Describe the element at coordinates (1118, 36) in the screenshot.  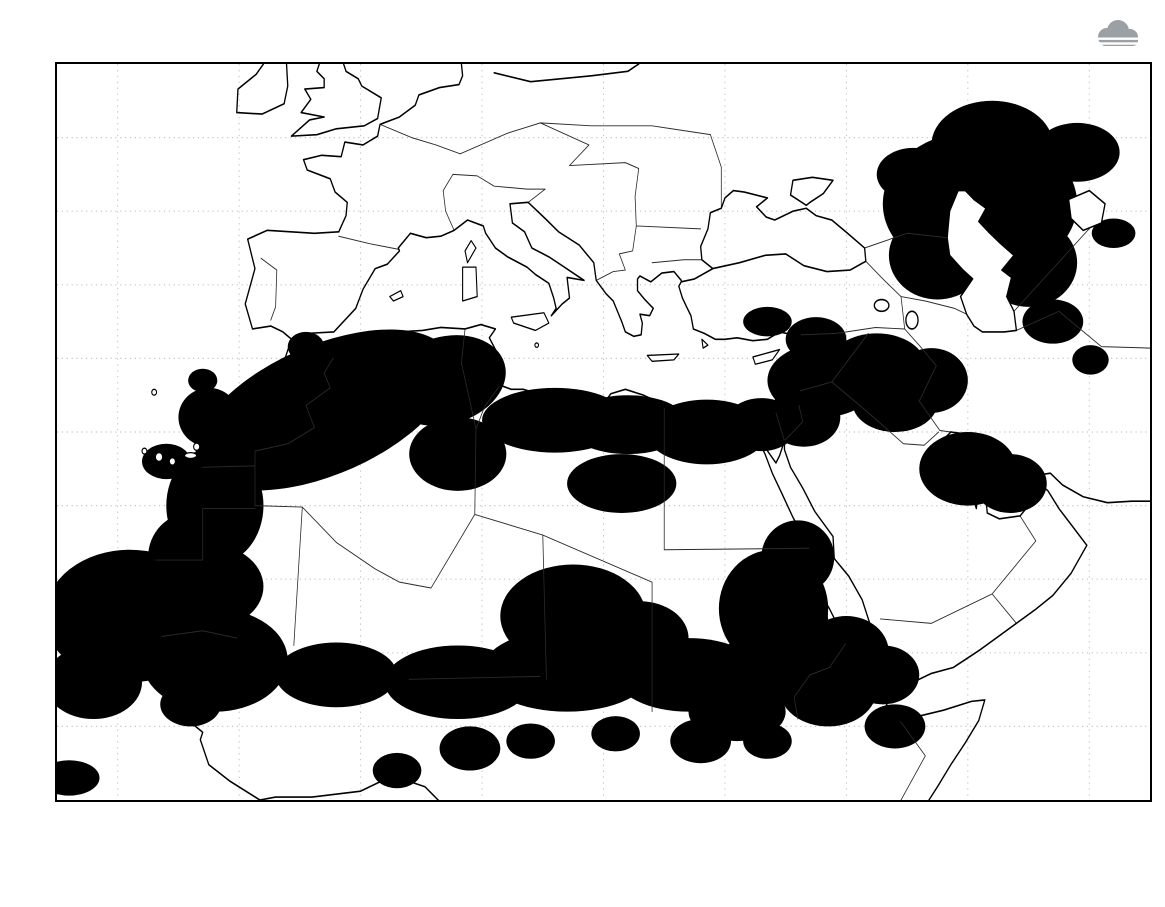
I see `cloud-icon` at that location.